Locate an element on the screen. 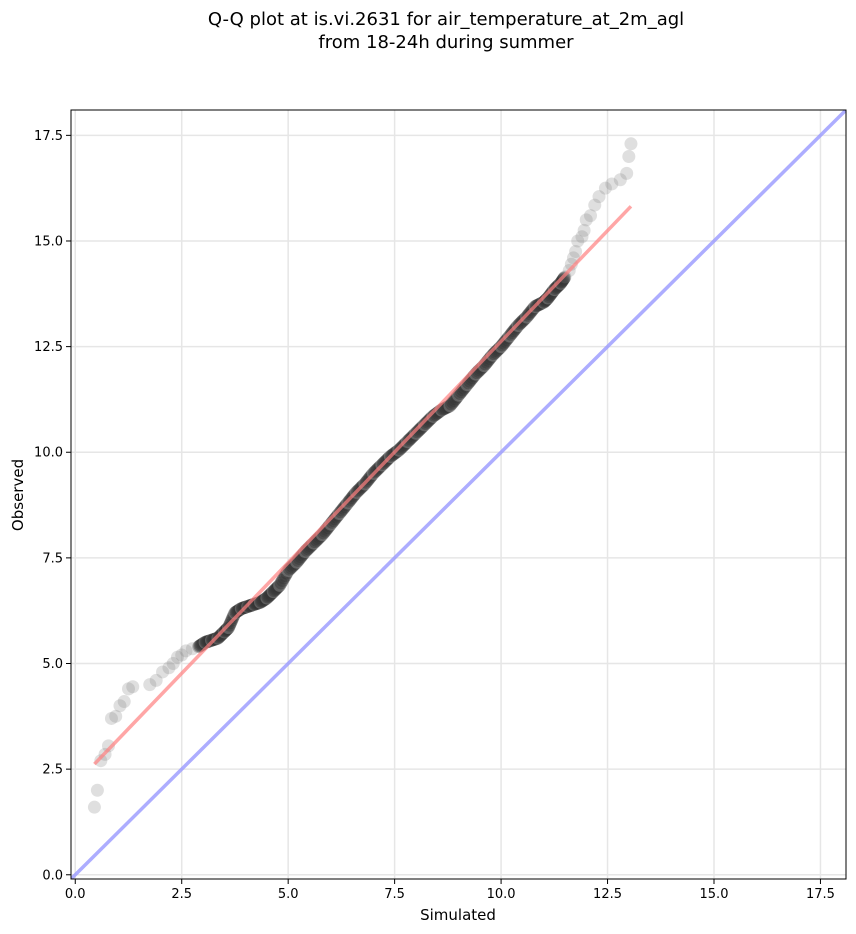  x-tick-label: 15.0 is located at coordinates (714, 894).